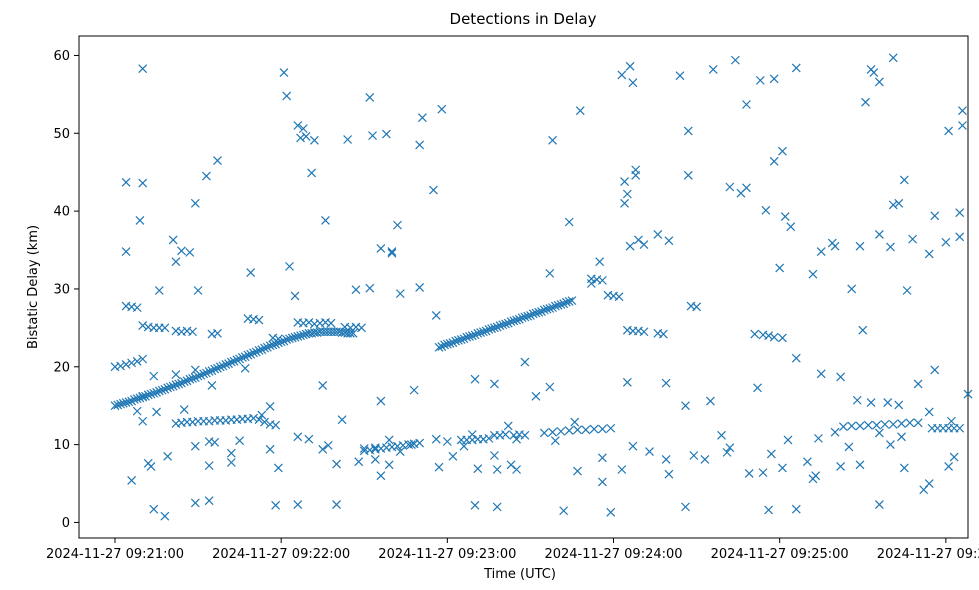  What do you see at coordinates (61, 367) in the screenshot?
I see `y-tick-label: 20` at bounding box center [61, 367].